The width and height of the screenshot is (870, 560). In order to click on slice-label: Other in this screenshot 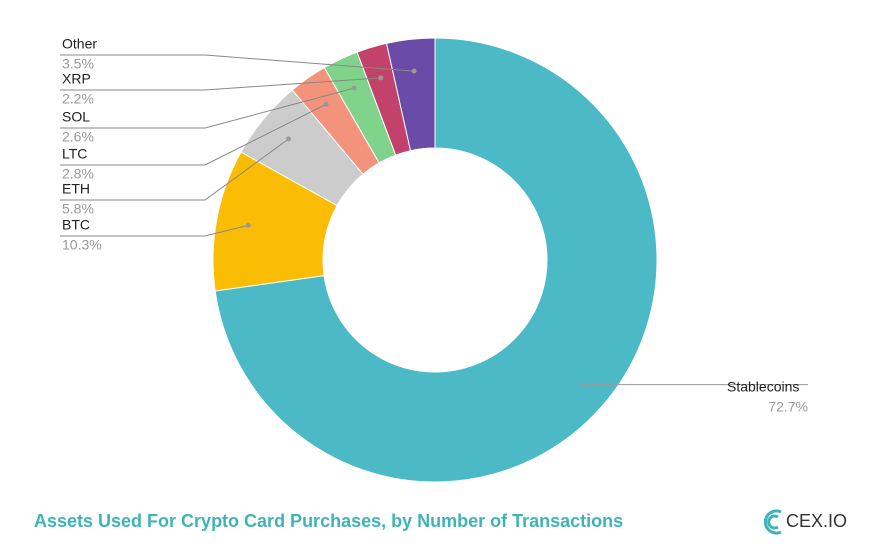, I will do `click(79, 44)`.